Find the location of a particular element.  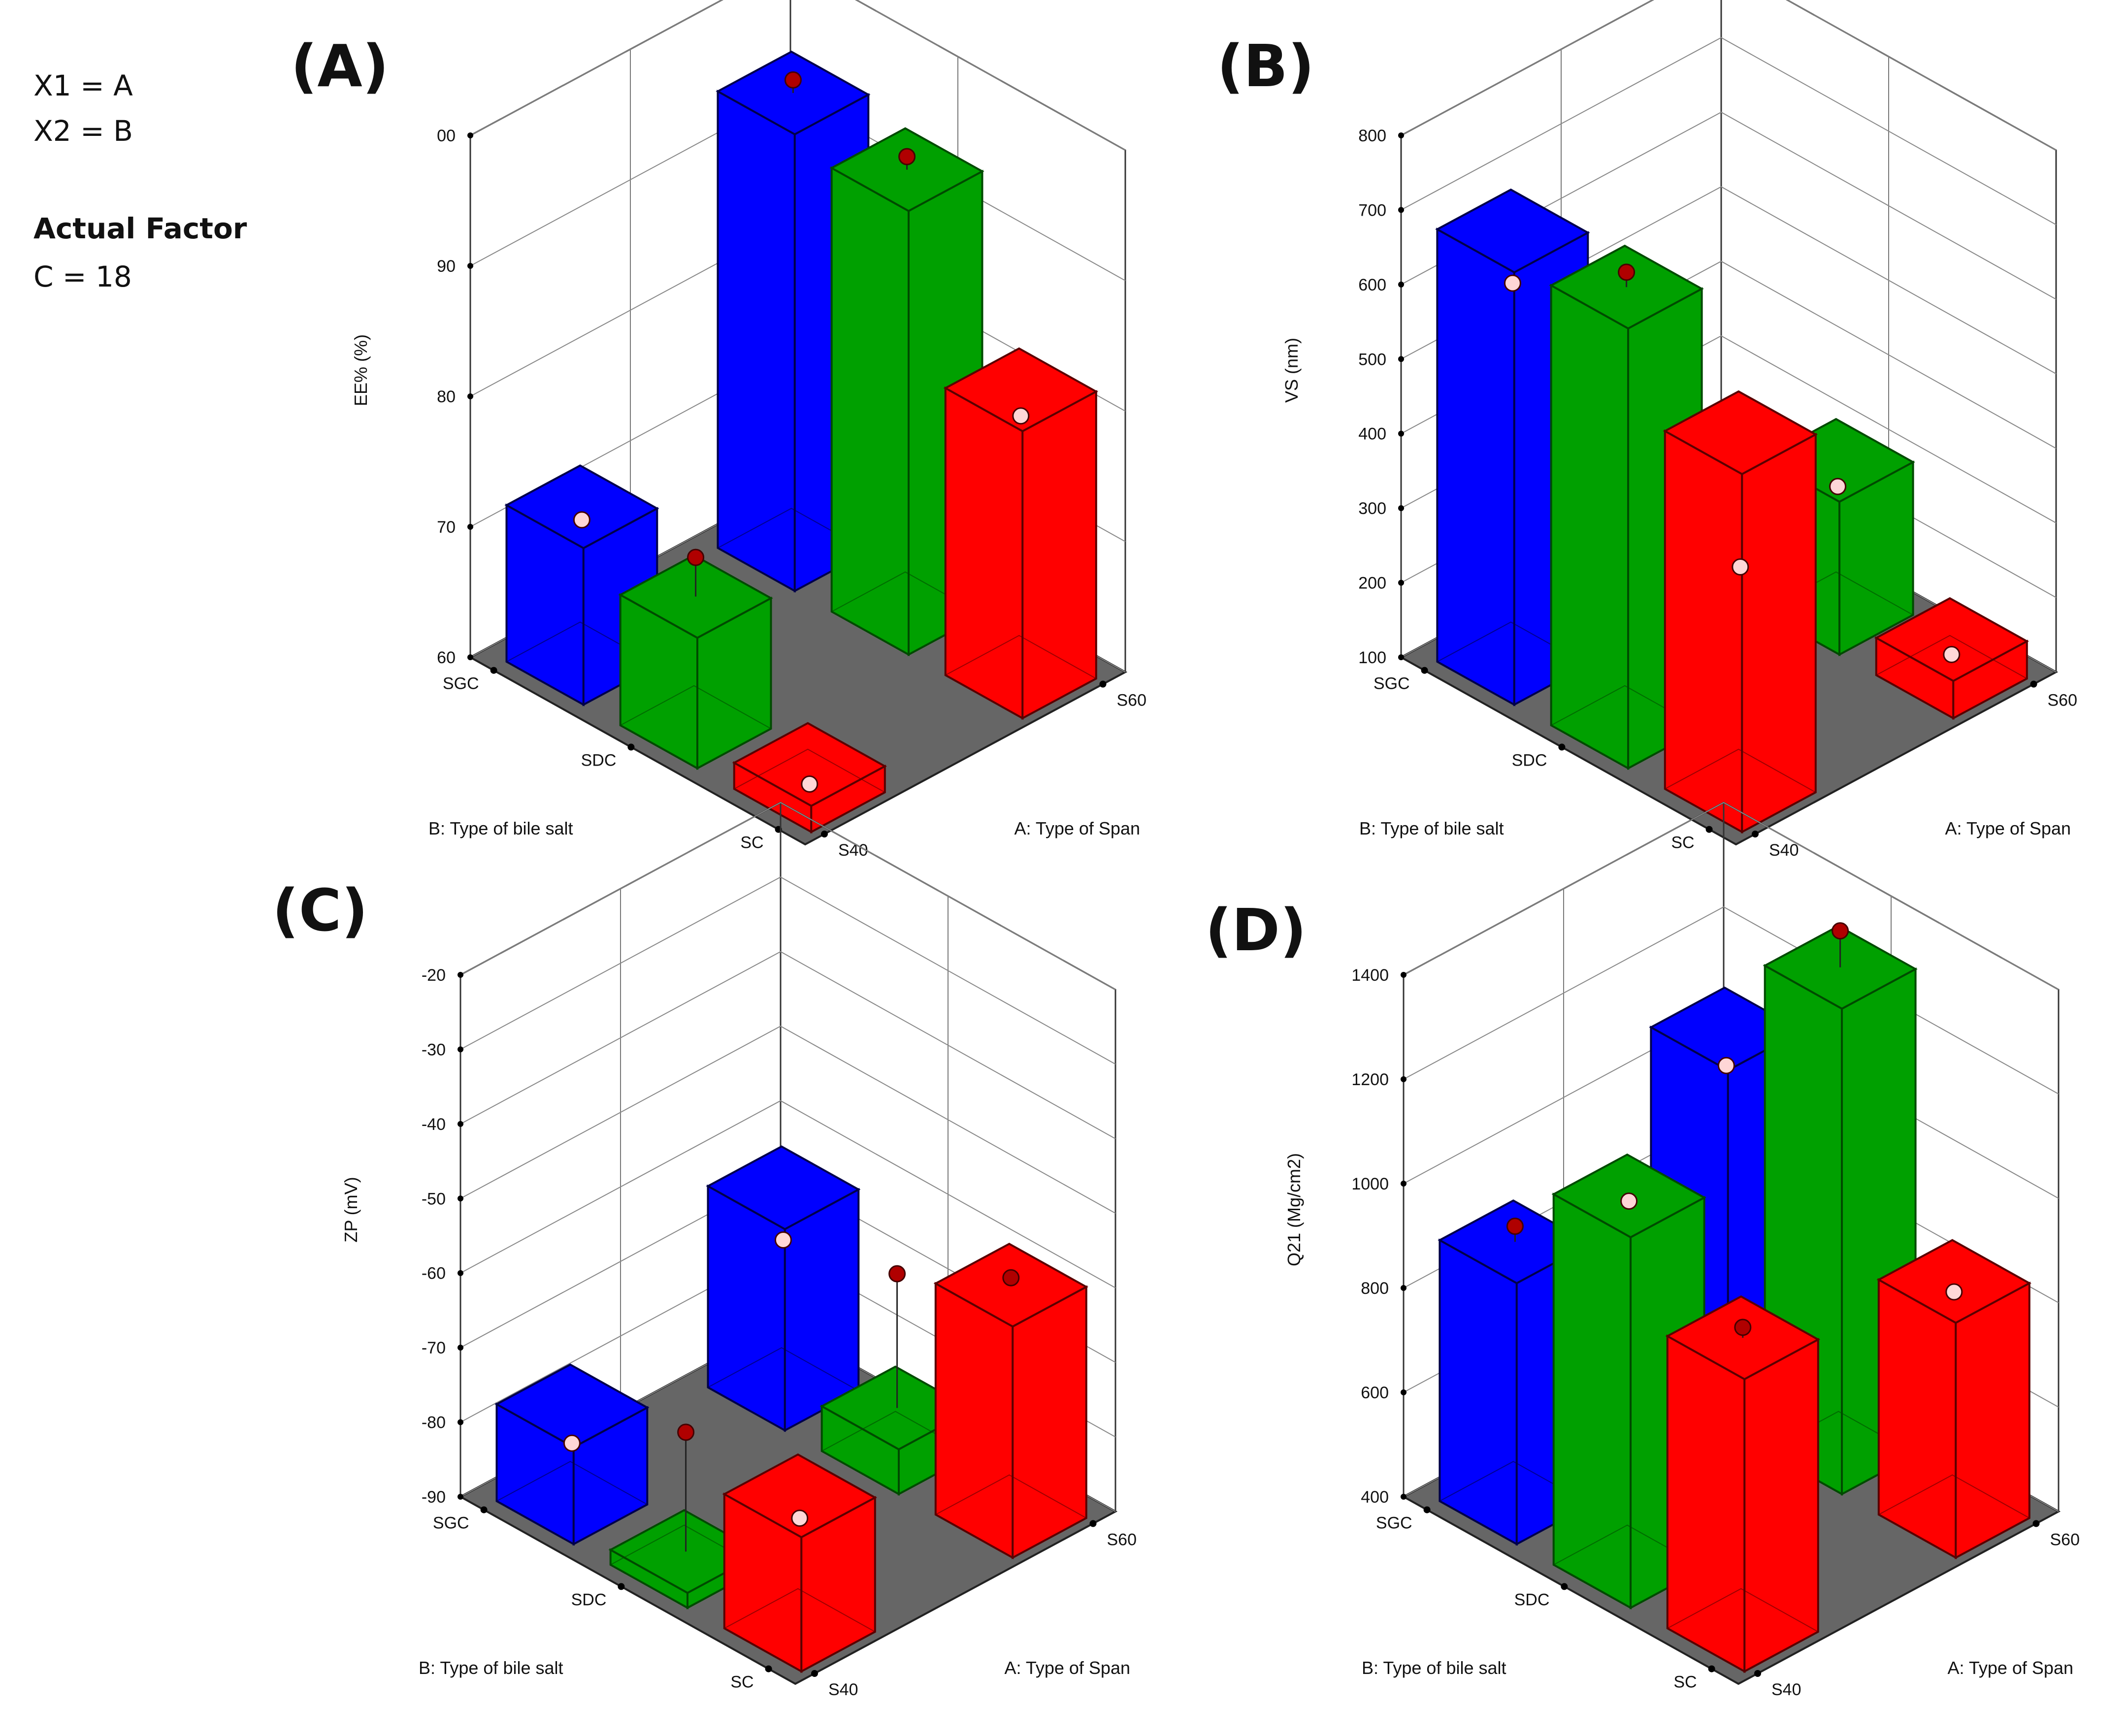

legend-x1: X1 = A is located at coordinates (83, 86).